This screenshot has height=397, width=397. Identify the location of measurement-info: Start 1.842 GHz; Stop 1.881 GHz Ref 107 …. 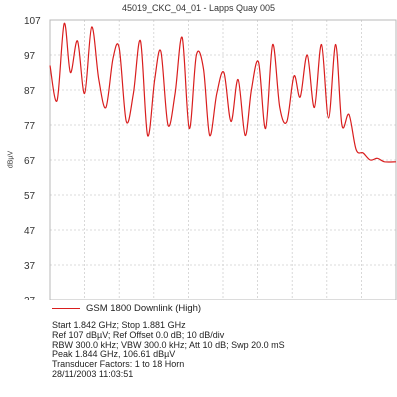
(168, 350).